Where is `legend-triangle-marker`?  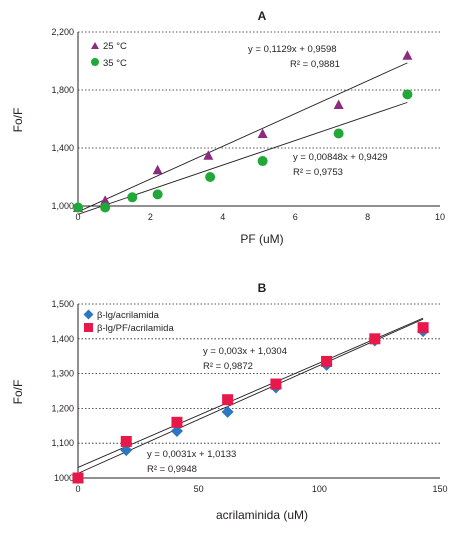
legend-triangle-marker is located at coordinates (95, 45).